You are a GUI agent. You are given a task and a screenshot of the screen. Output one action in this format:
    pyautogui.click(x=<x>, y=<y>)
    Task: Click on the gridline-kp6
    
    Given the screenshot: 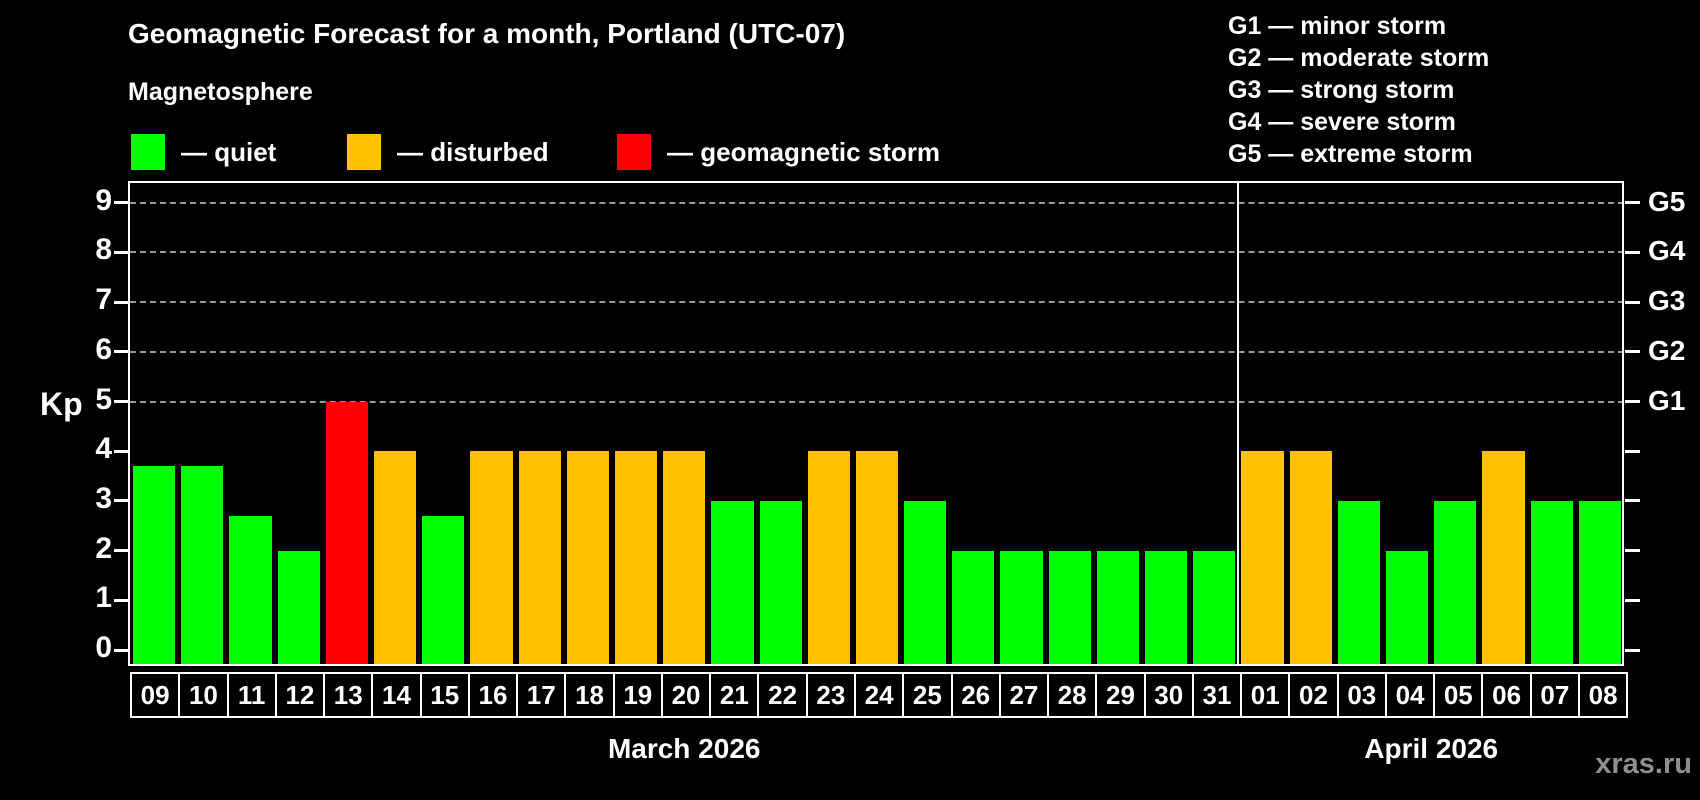 What is the action you would take?
    pyautogui.click(x=877, y=351)
    